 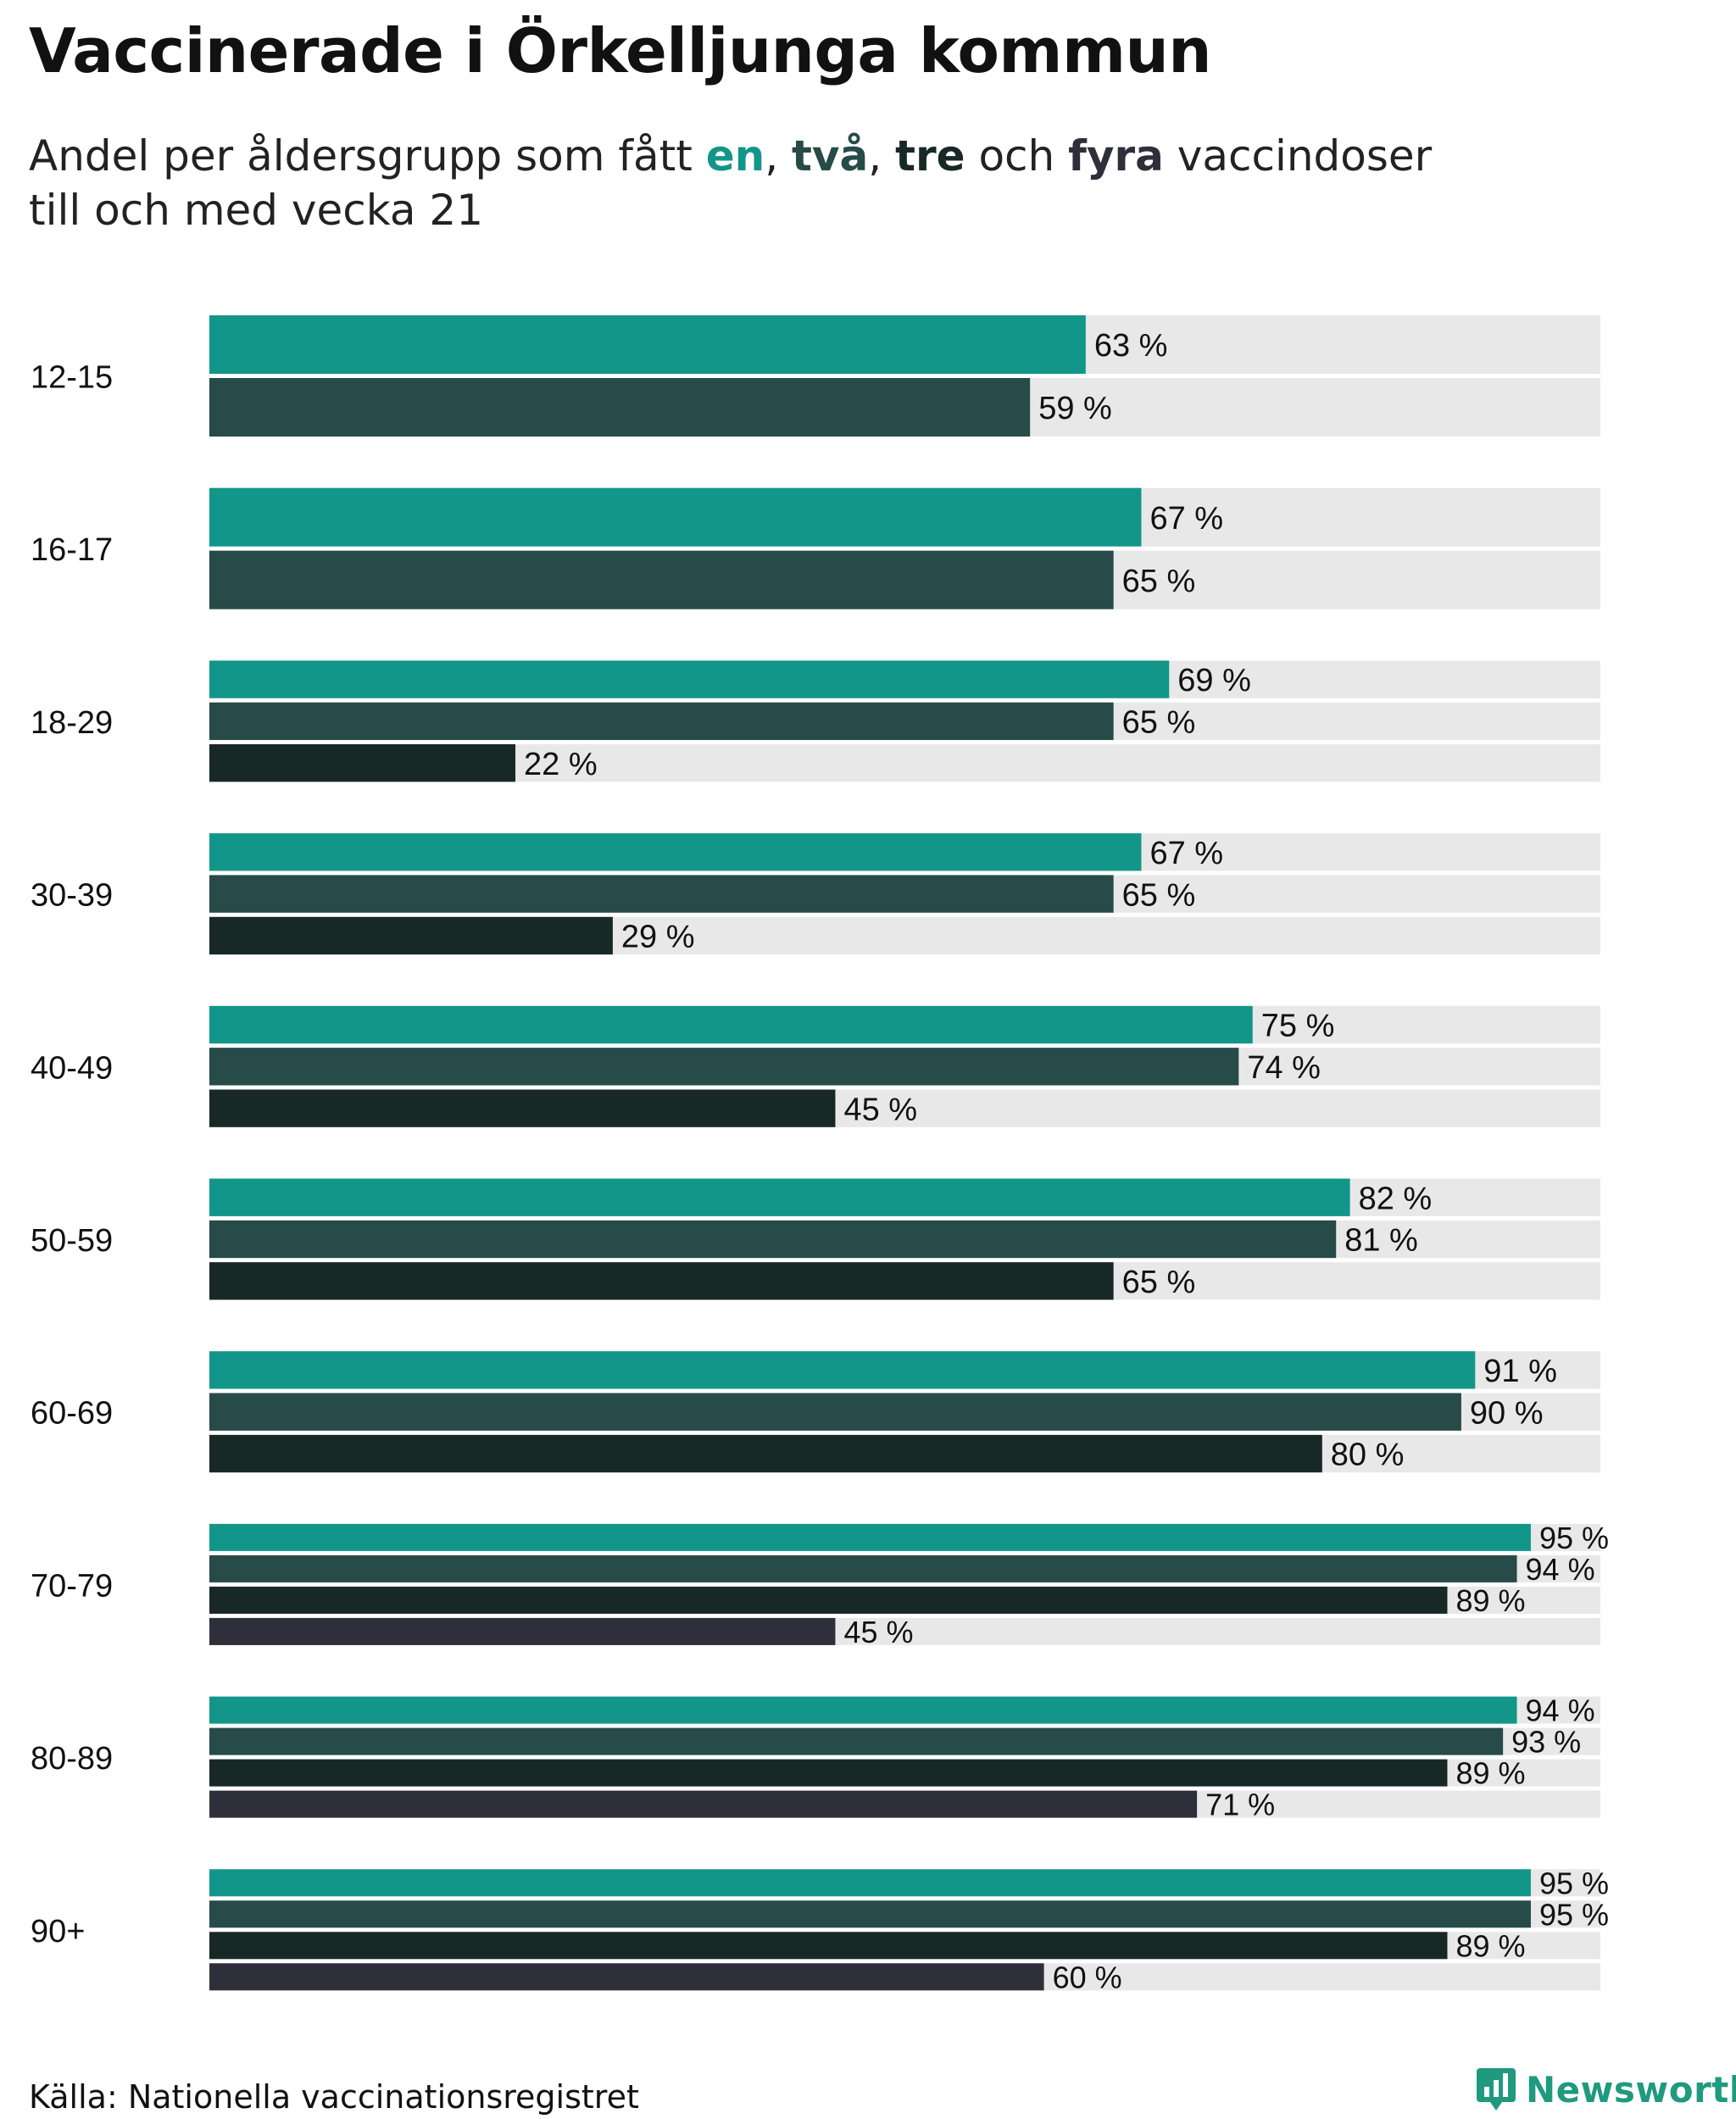 What do you see at coordinates (72, 378) in the screenshot?
I see `category-label: 12-15` at bounding box center [72, 378].